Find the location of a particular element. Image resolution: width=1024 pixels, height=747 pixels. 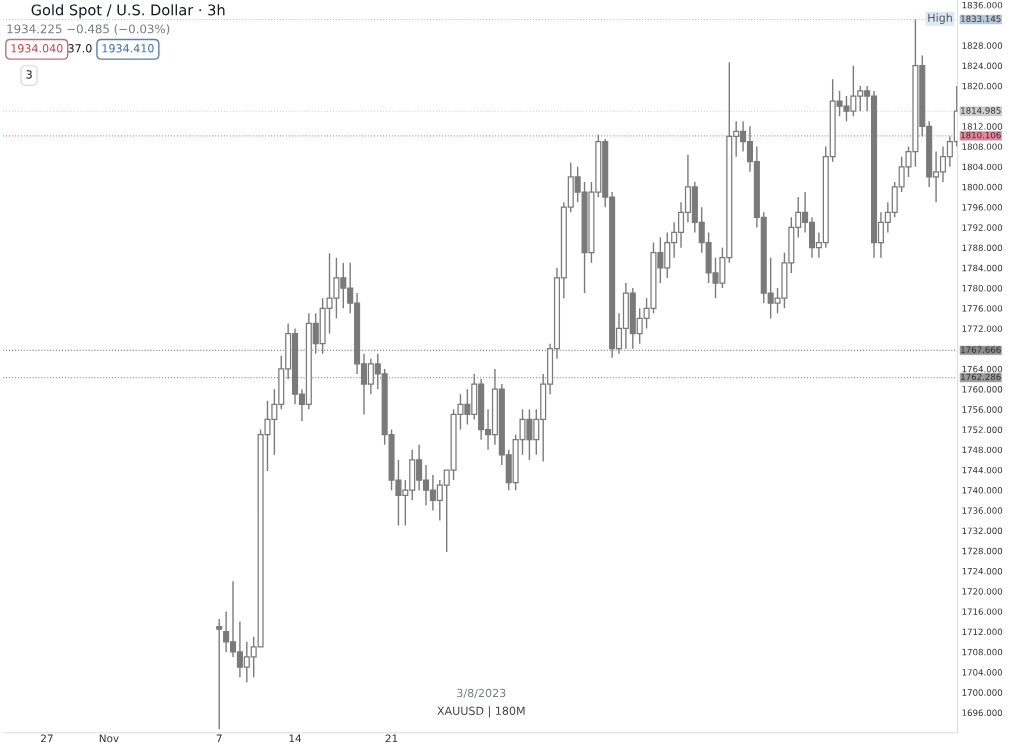

y-tick-label: 1792.000 is located at coordinates (982, 227).